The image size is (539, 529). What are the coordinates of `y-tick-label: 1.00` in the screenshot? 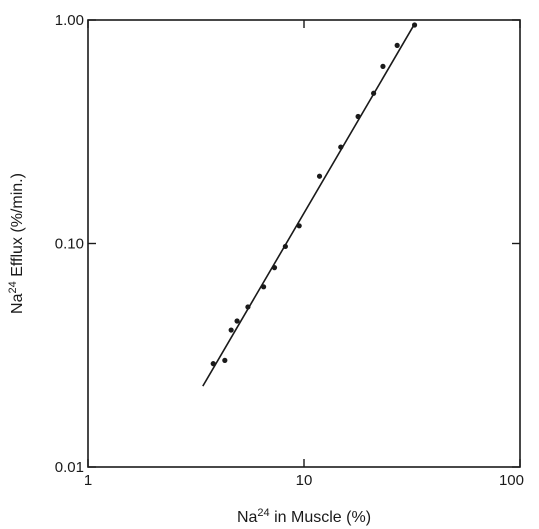 It's located at (69, 20).